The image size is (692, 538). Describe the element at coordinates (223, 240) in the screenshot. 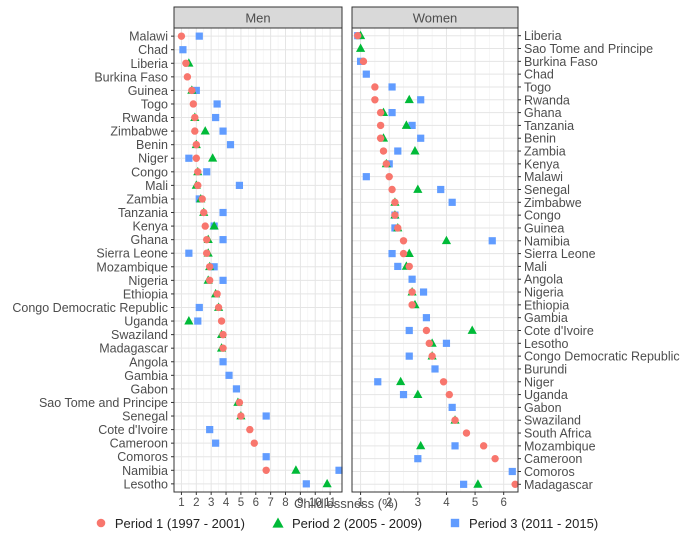

I see `men-ghana-p3-point` at that location.